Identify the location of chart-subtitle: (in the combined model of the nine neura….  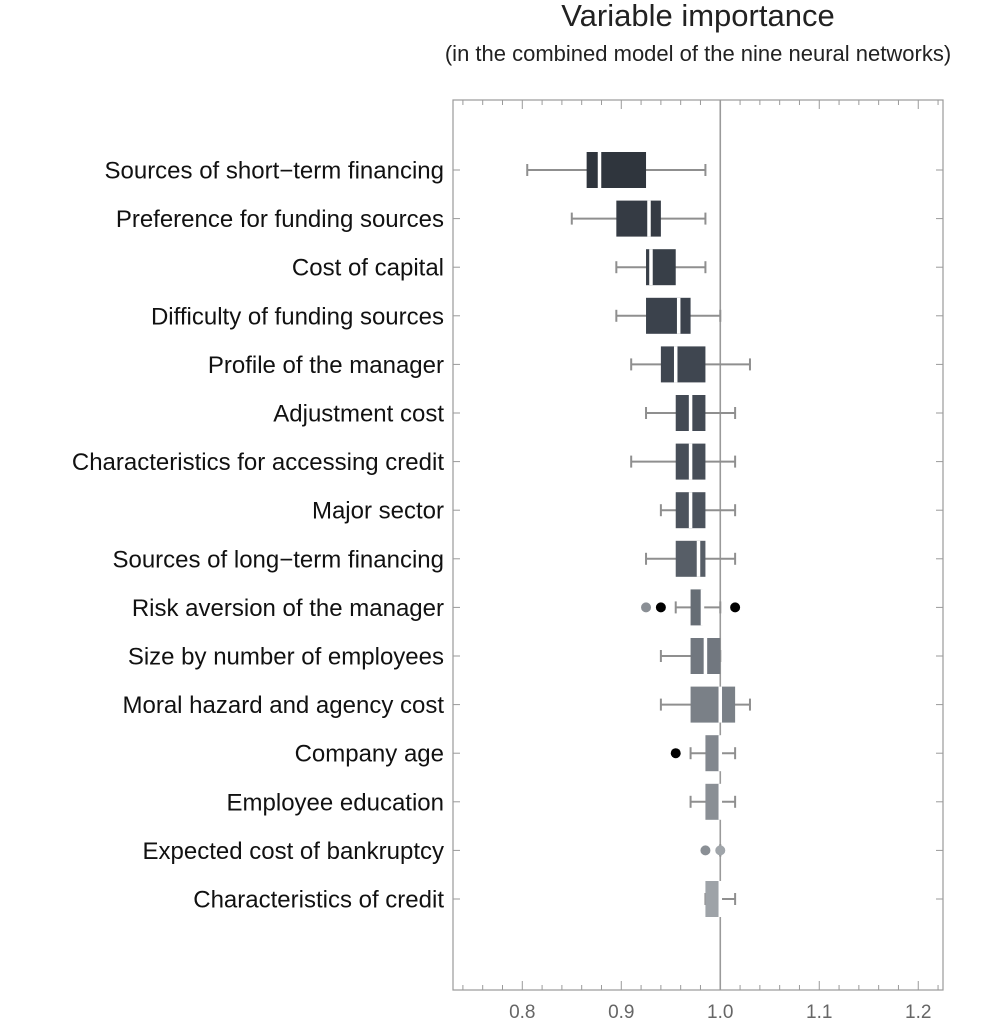
(698, 53).